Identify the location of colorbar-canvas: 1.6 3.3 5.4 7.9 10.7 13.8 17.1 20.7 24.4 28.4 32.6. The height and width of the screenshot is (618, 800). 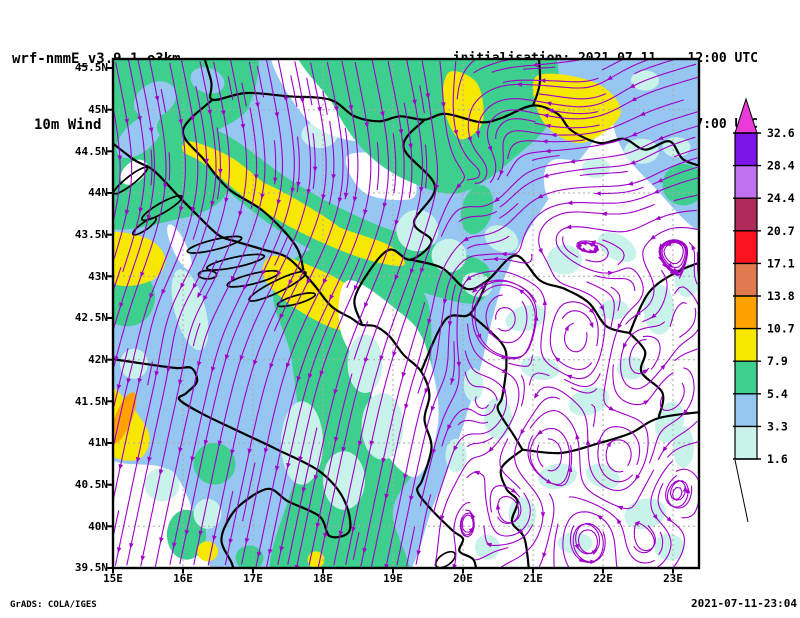
(764, 310).